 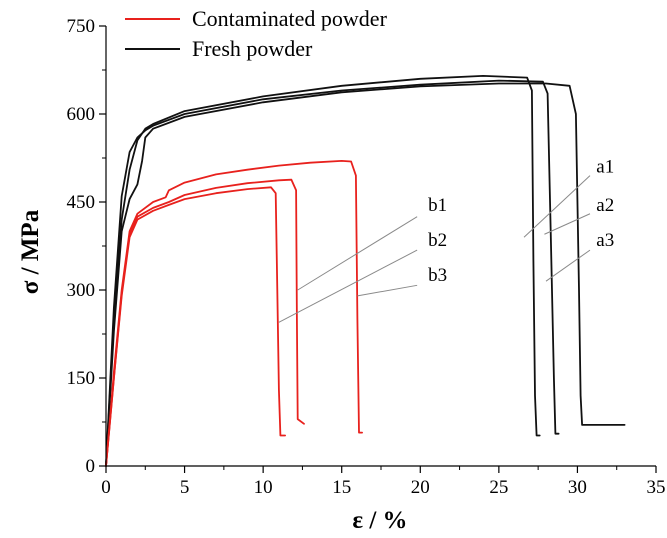 I want to click on annotation-line-b2, so click(x=348, y=286).